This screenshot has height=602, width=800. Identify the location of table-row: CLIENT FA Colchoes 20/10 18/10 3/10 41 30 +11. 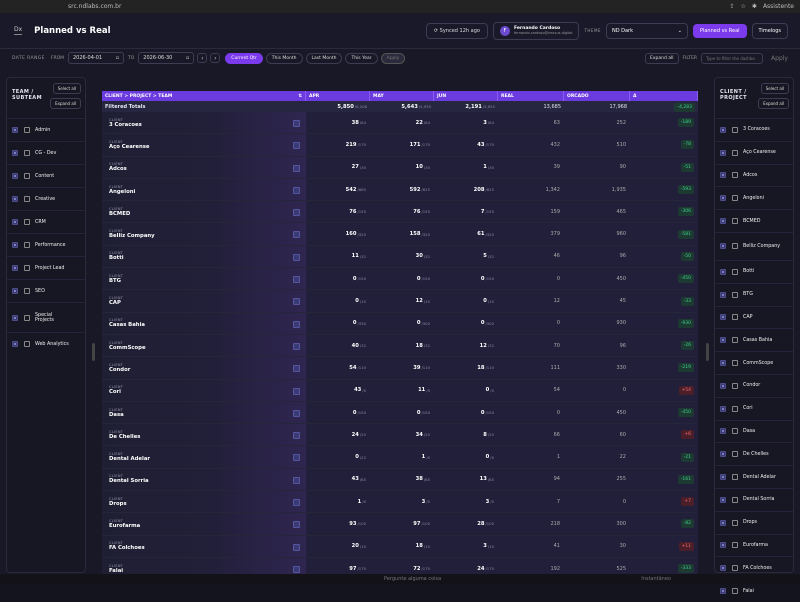
(400, 546).